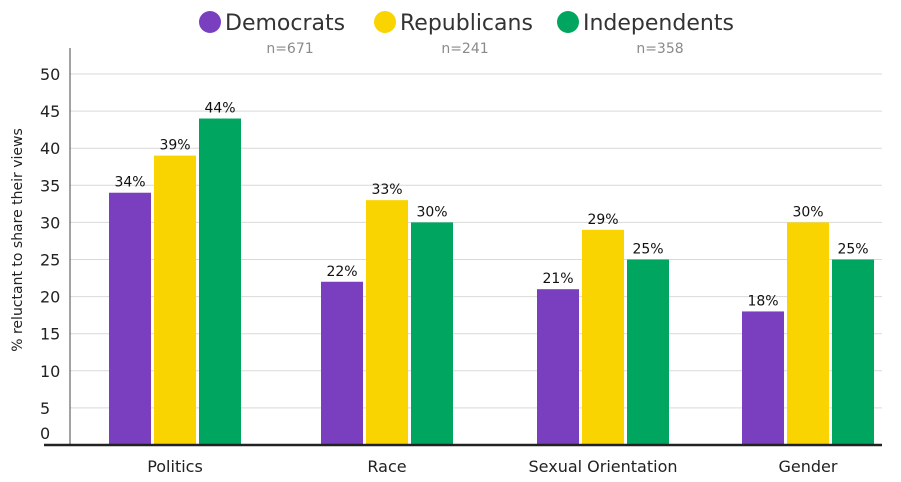 This screenshot has height=482, width=901. I want to click on bar-democrats-politics, so click(130, 318).